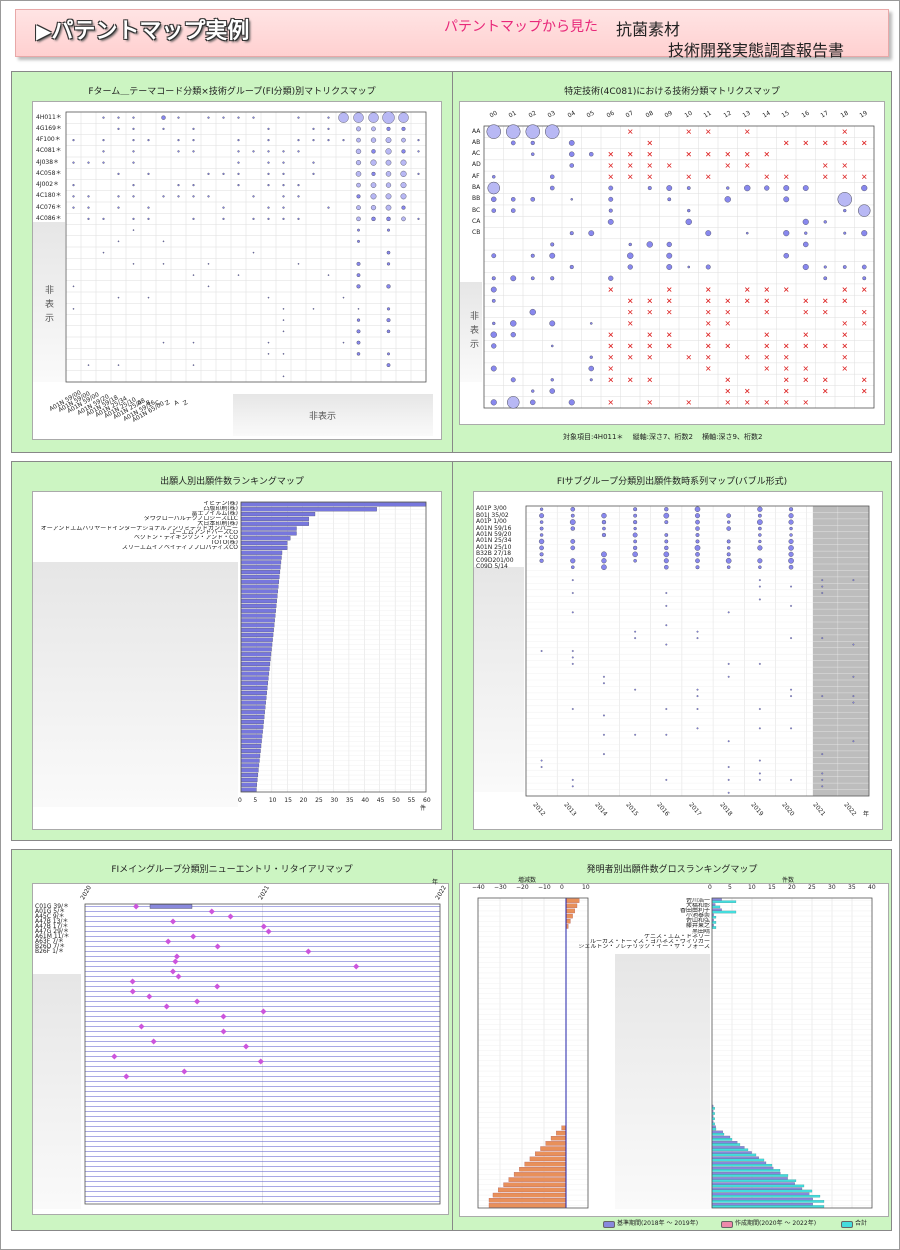 This screenshot has width=900, height=1250. Describe the element at coordinates (872, 887) in the screenshot. I see `right-tick-label: 40` at that location.